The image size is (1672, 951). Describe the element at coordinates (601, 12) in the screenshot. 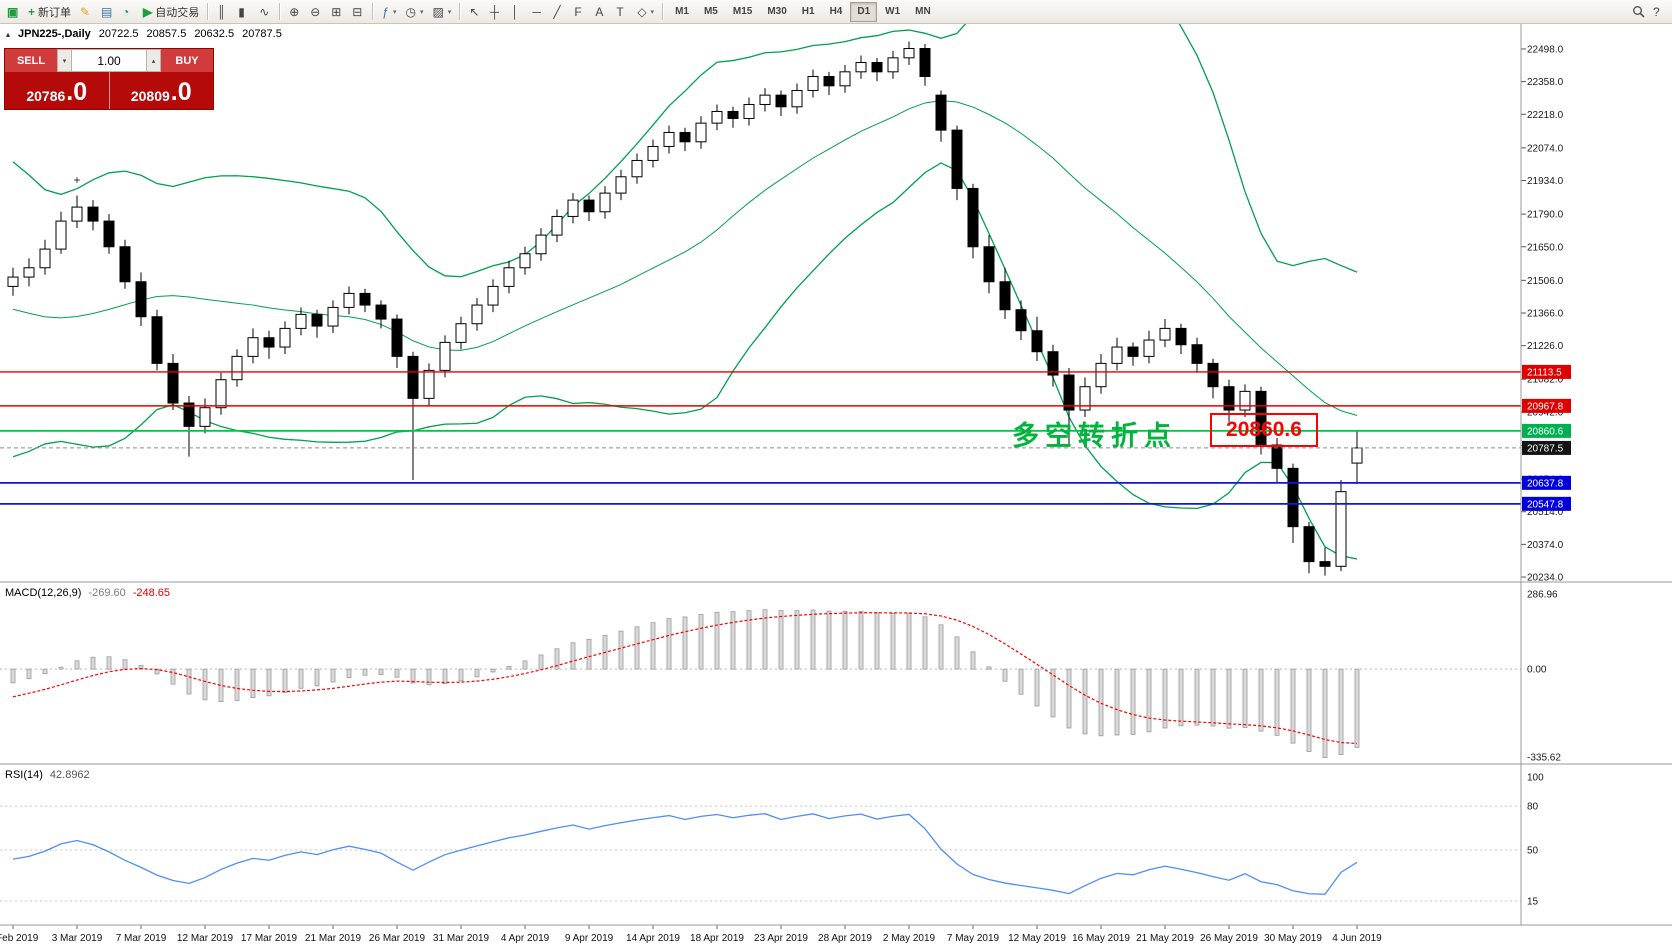

I see `text-tool-button: A` at that location.